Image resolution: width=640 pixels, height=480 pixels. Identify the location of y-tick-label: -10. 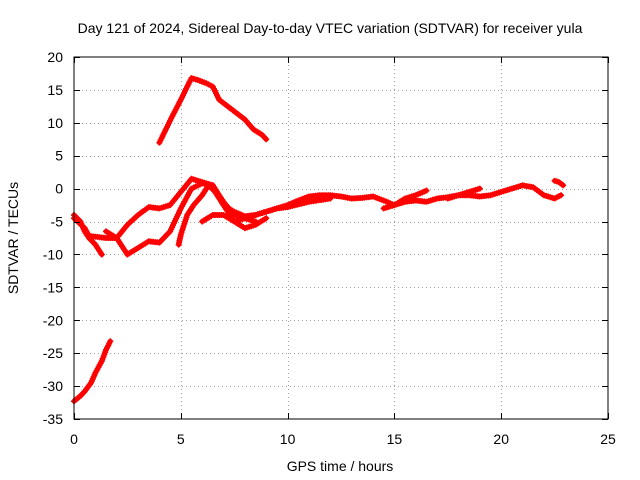
(53, 254).